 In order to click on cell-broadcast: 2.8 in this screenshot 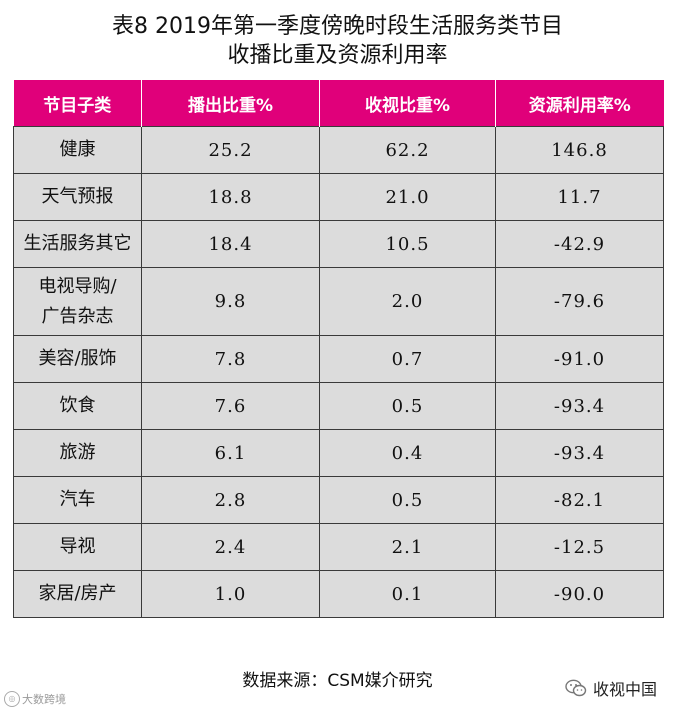, I will do `click(230, 500)`.